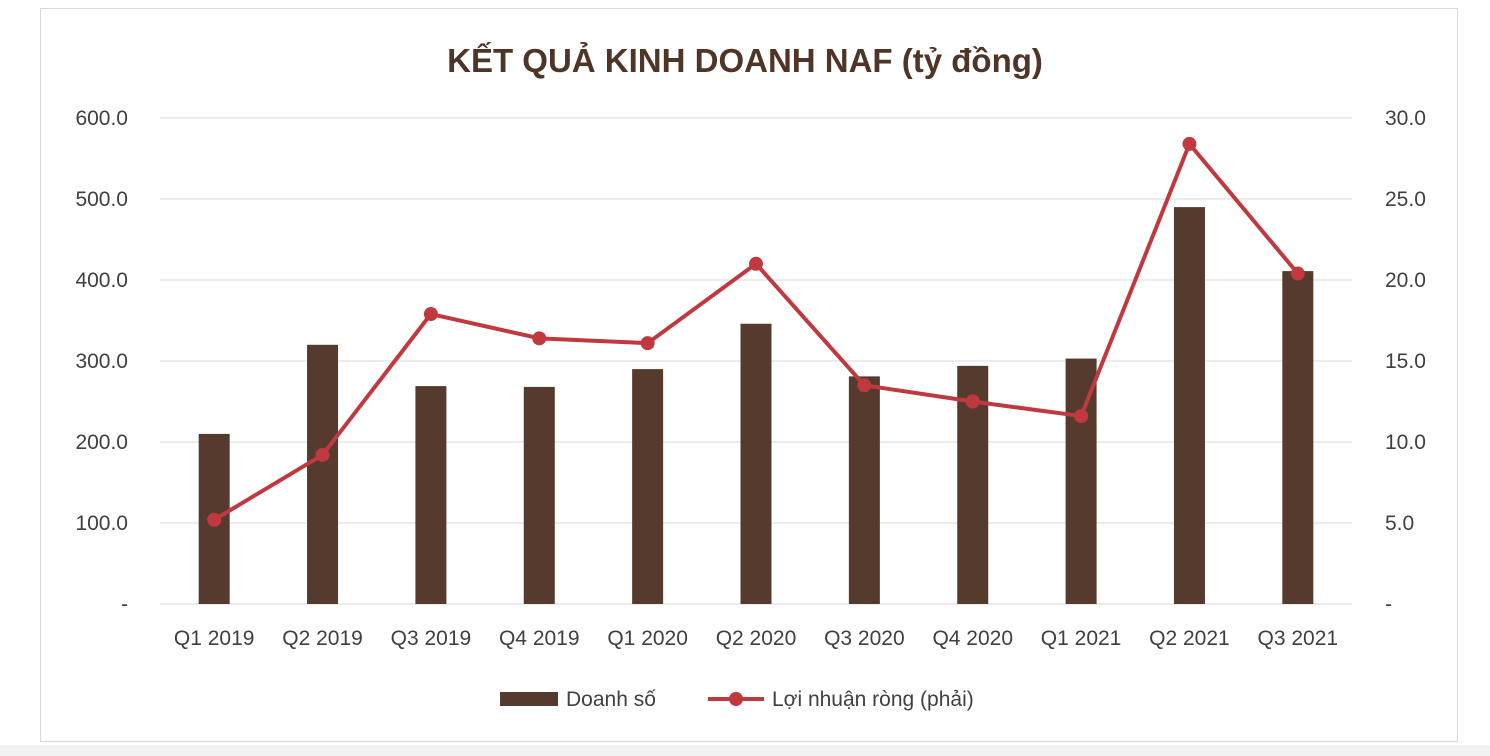 This screenshot has height=756, width=1490. Describe the element at coordinates (431, 638) in the screenshot. I see `category-label: Q3 2019` at that location.